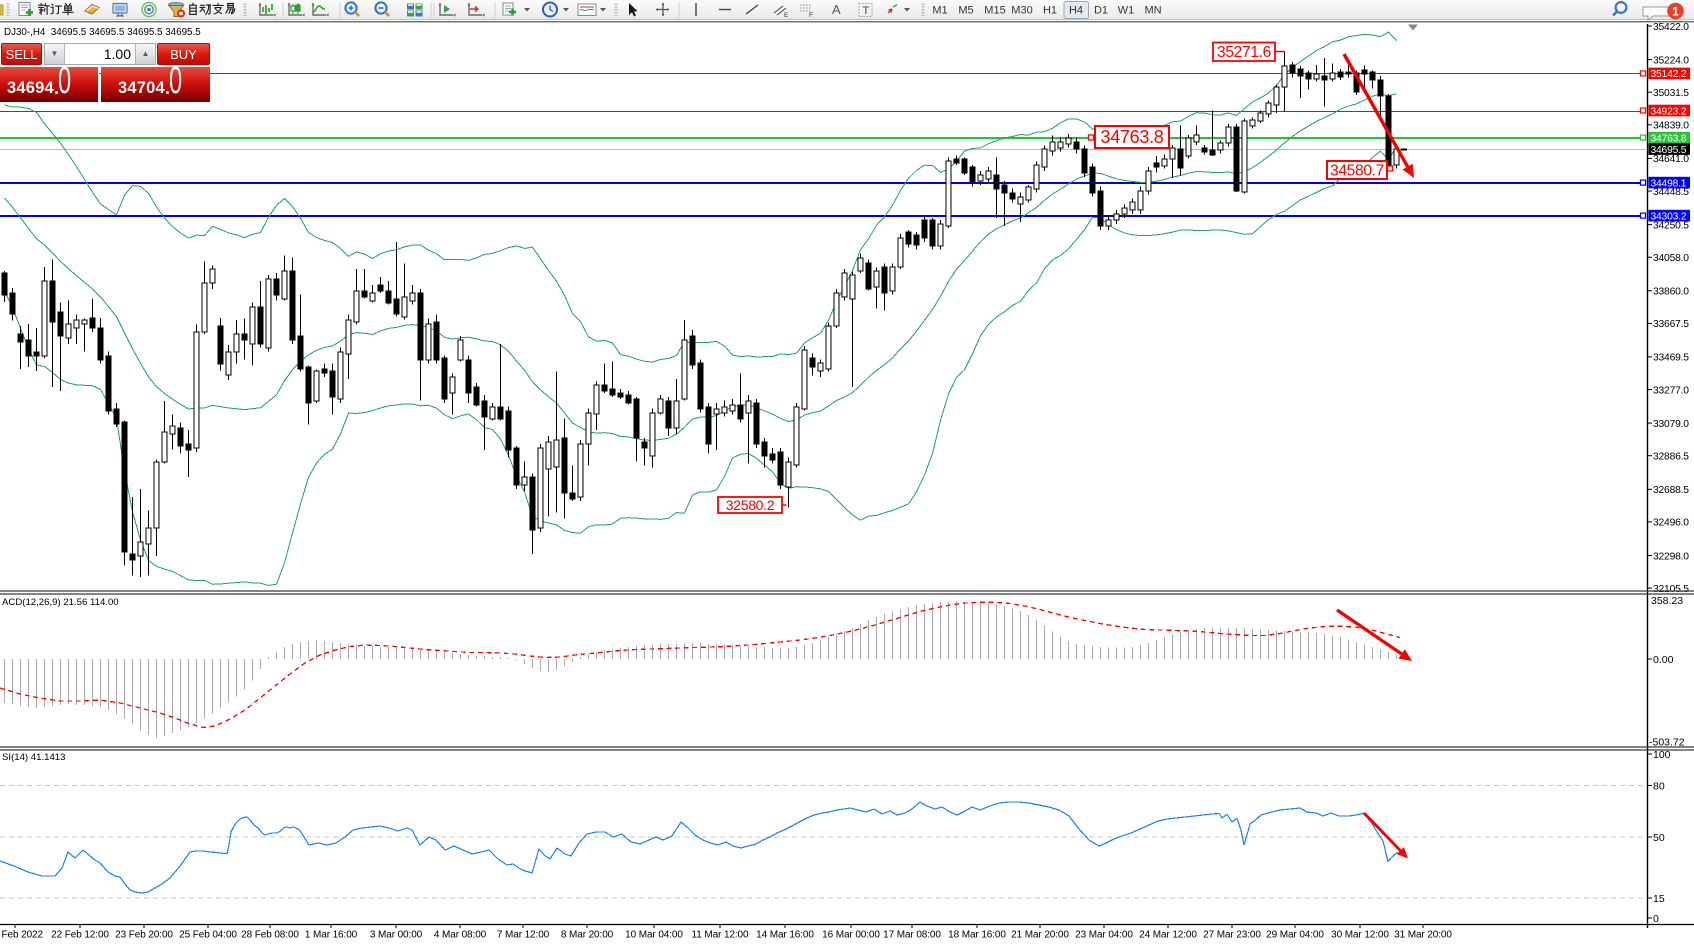 This screenshot has width=1694, height=947. What do you see at coordinates (1671, 27) in the screenshot?
I see `svg-text: 35422.0` at bounding box center [1671, 27].